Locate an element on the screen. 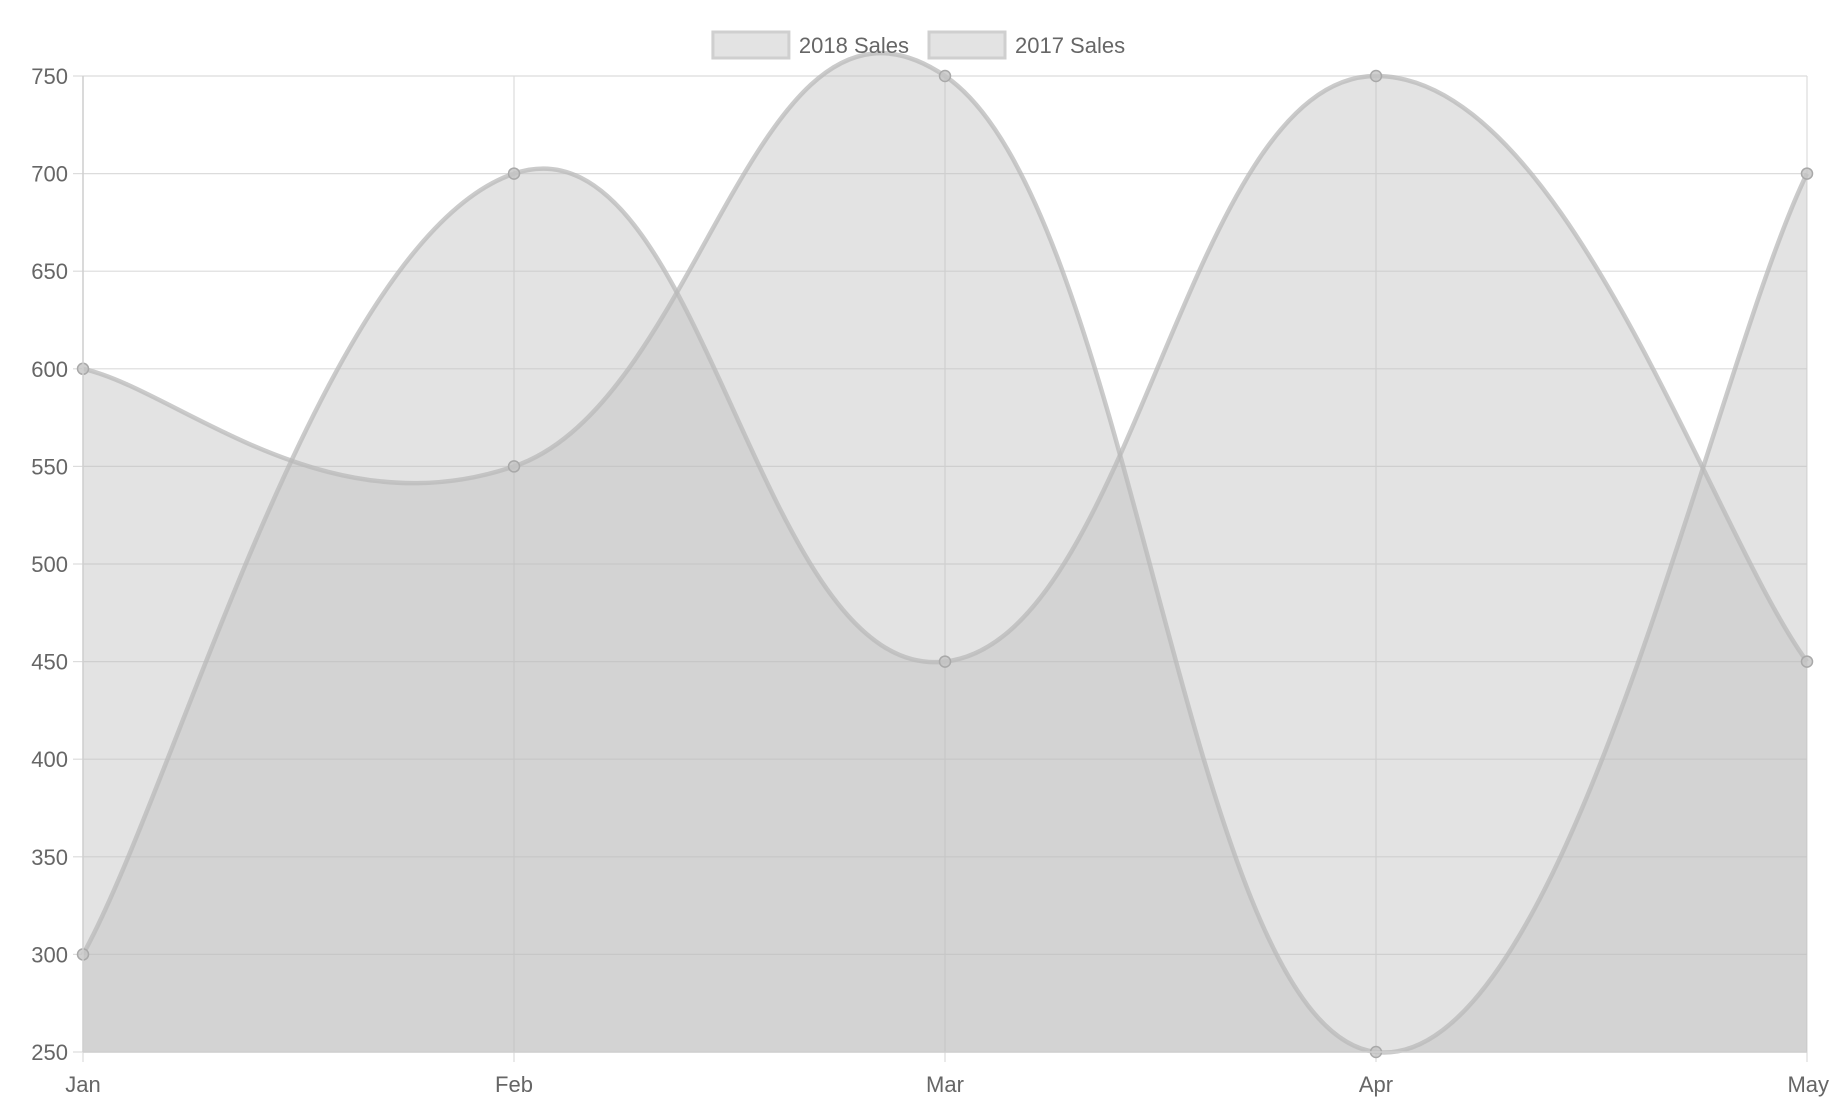  y-tick-label: 300 is located at coordinates (49, 954).